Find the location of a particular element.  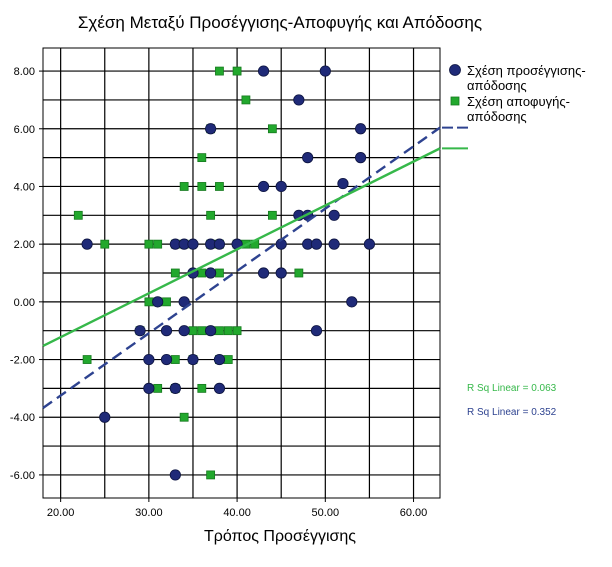

legend-circle-marker is located at coordinates (455, 70).